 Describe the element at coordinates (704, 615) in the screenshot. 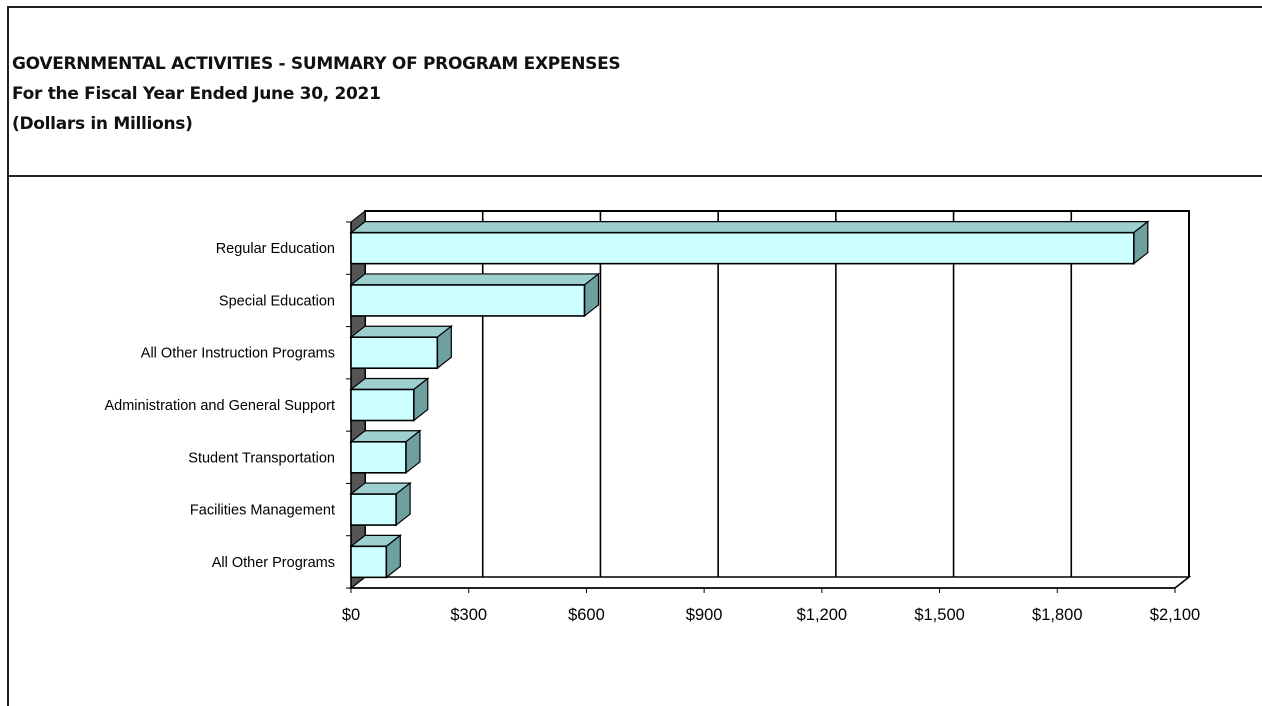

I see `x-tick-label: $900` at that location.